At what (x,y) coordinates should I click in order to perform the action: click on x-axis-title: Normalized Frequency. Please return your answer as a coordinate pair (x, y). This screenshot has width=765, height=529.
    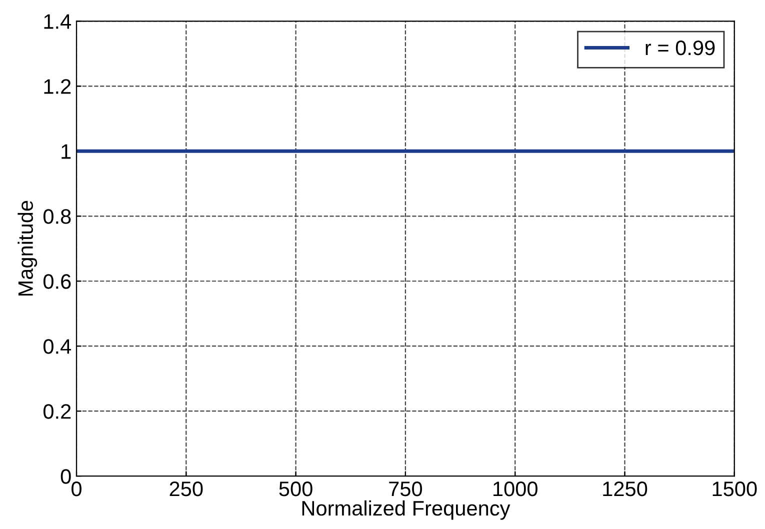
    Looking at the image, I should click on (406, 510).